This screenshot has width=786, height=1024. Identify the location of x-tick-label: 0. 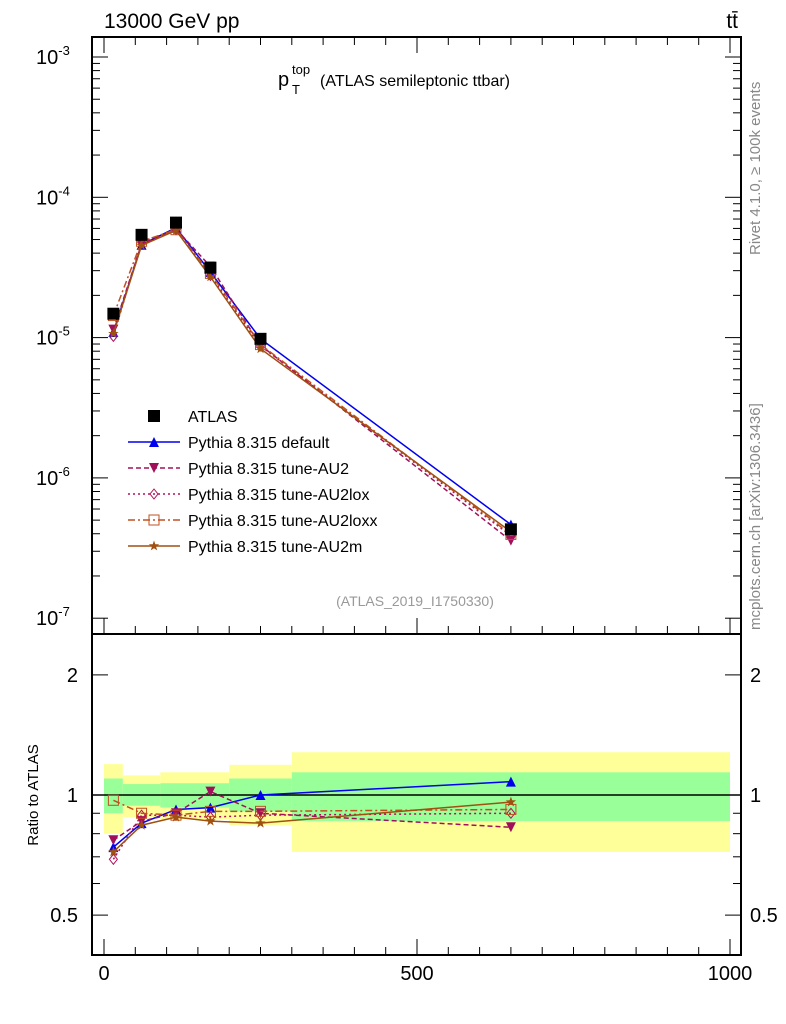
(103, 974).